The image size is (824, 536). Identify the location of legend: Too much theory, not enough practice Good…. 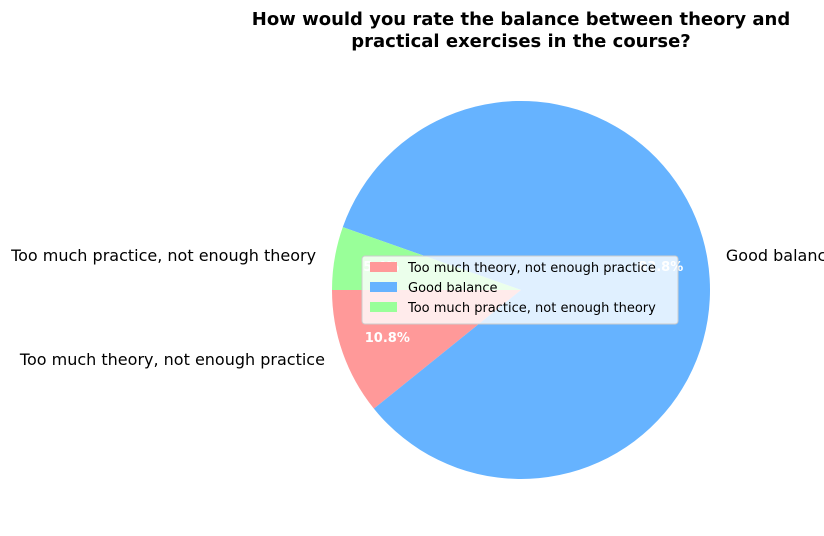
(520, 290).